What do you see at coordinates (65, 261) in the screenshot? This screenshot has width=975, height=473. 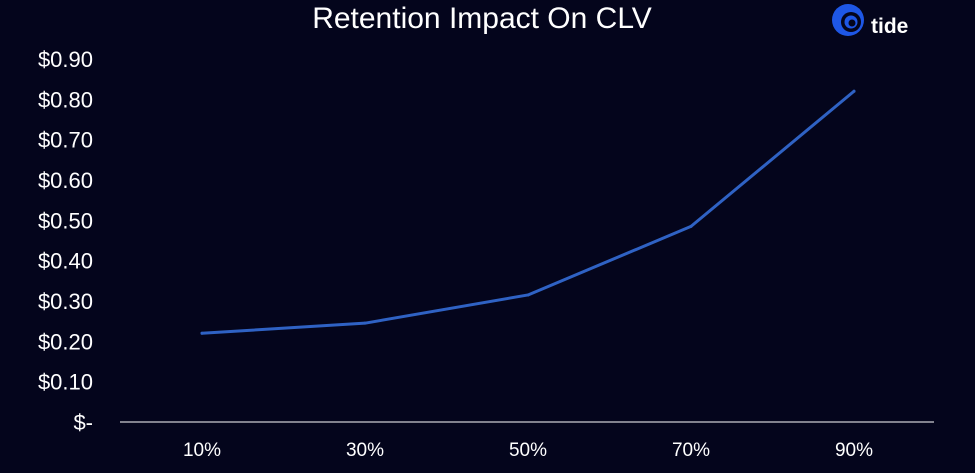 I see `y-tick-label: $0.40` at bounding box center [65, 261].